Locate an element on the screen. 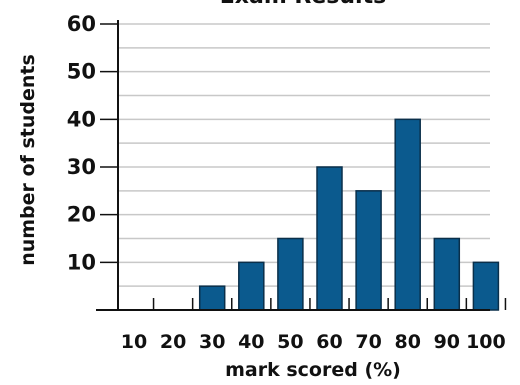 The height and width of the screenshot is (385, 520). x-tick-label: 40 is located at coordinates (251, 342).